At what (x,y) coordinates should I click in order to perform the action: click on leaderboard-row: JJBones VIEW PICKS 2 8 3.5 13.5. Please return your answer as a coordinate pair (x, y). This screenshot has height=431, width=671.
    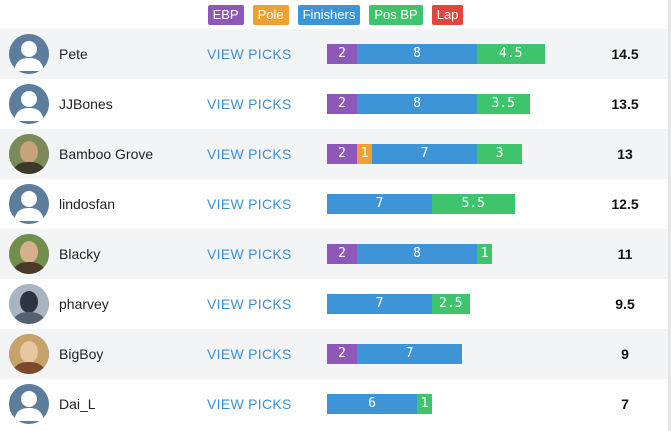
    Looking at the image, I should click on (334, 104).